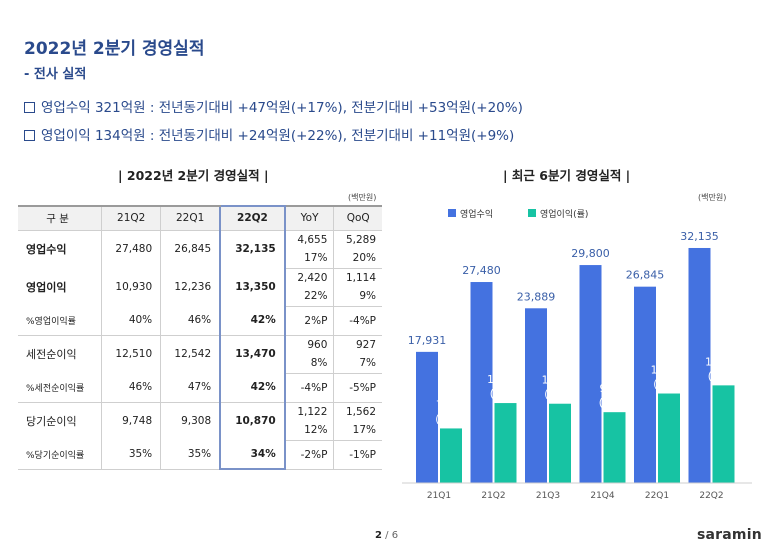  Describe the element at coordinates (590, 253) in the screenshot. I see `revenue-value-label: 29,800` at that location.